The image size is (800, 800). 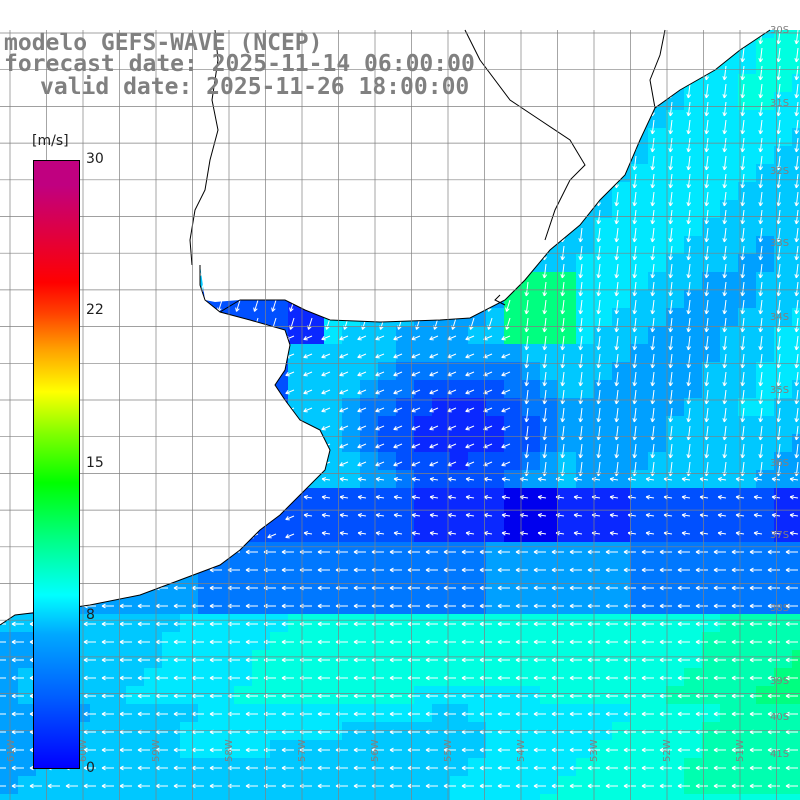 What do you see at coordinates (448, 750) in the screenshot?
I see `longitude-label: 55W` at bounding box center [448, 750].